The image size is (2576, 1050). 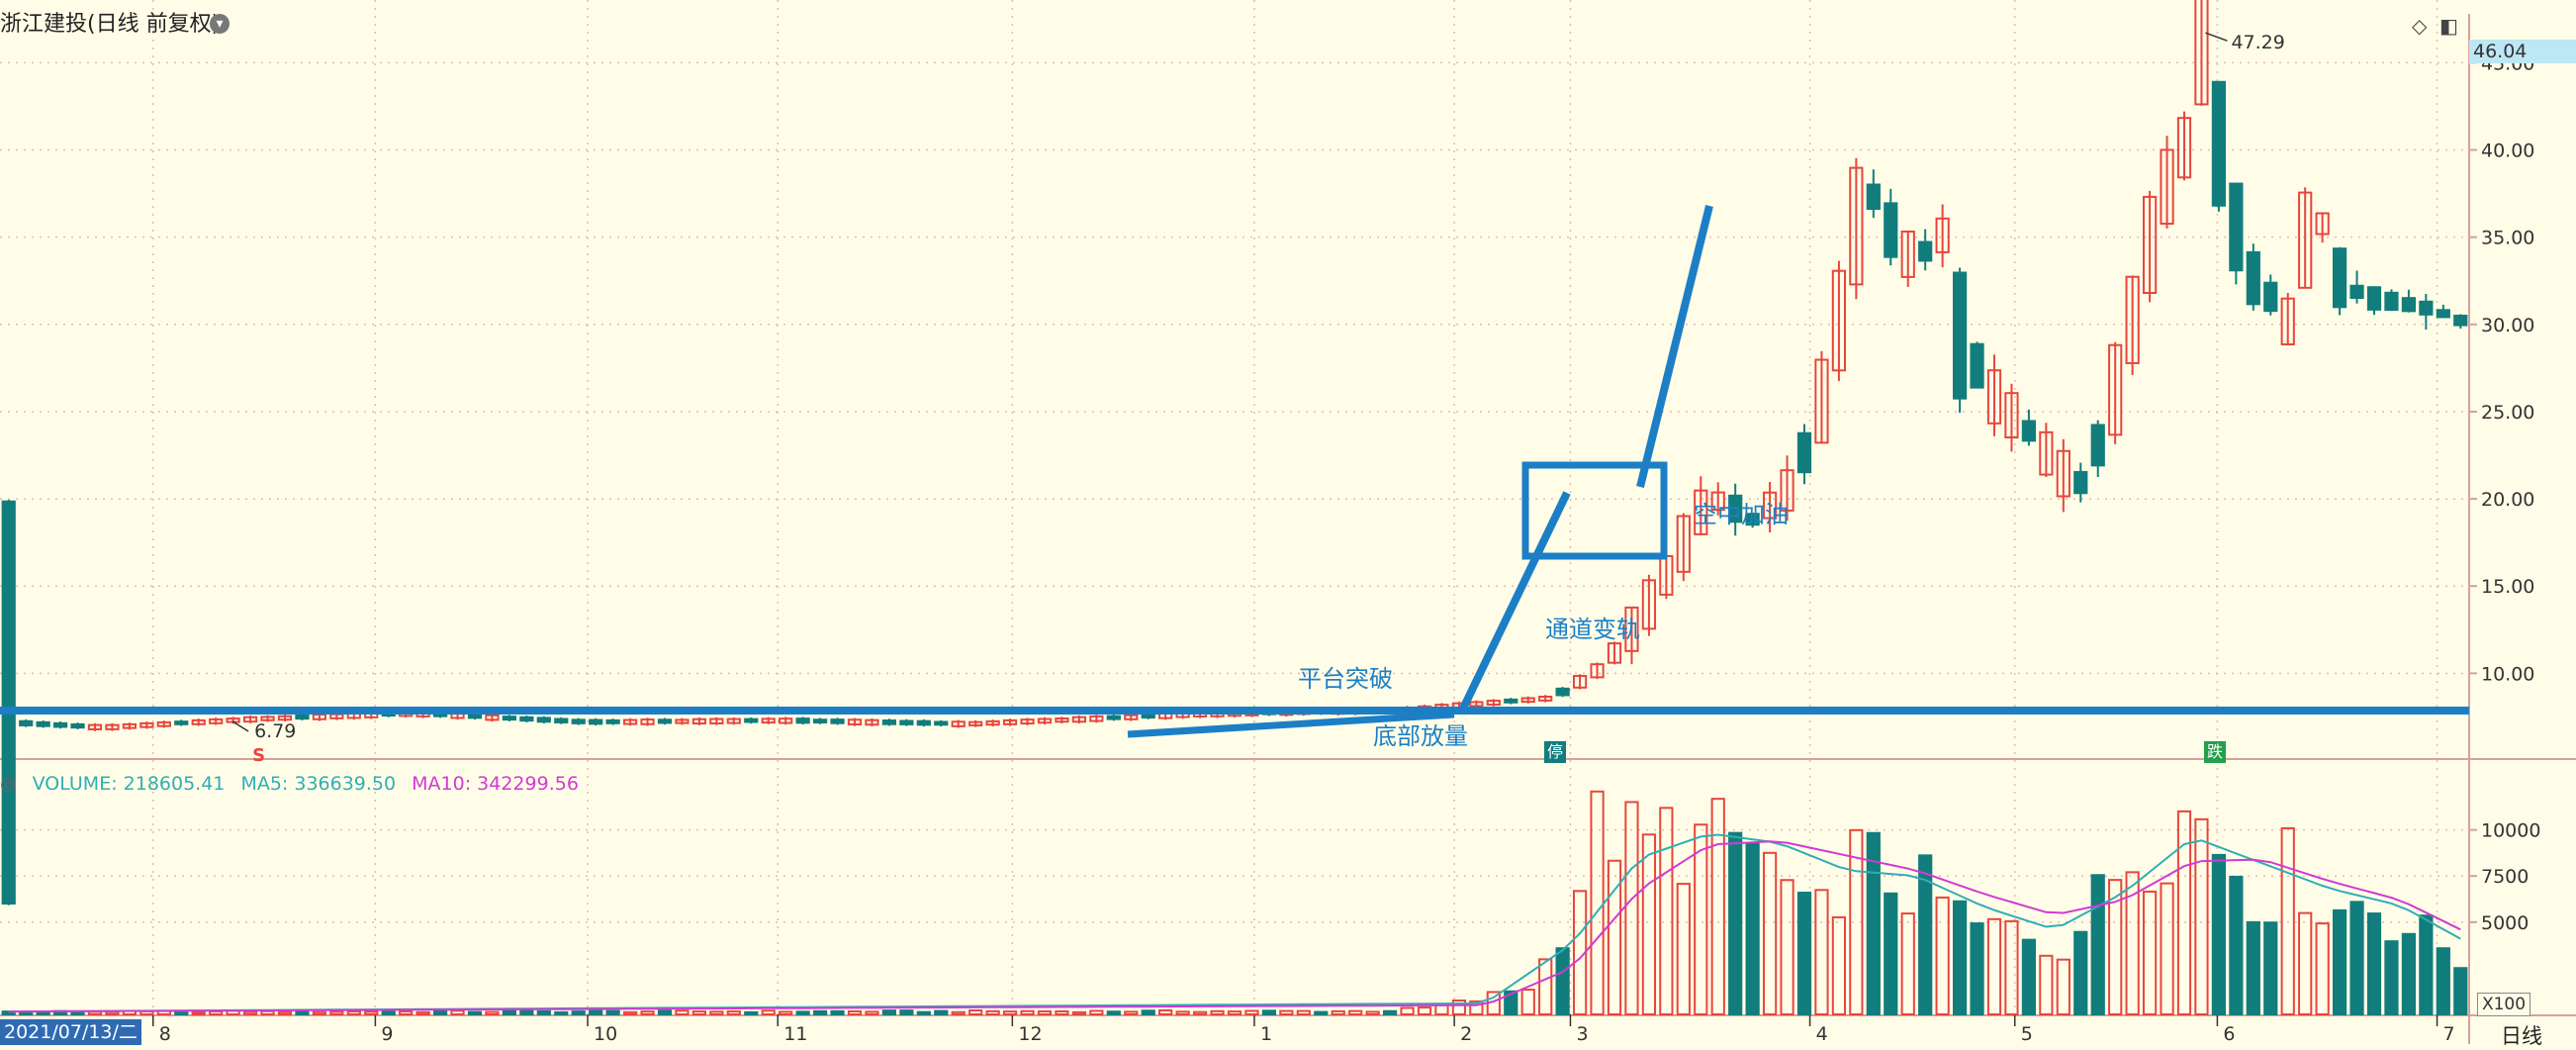 What do you see at coordinates (2215, 752) in the screenshot?
I see `limit-down-marker: 跌` at bounding box center [2215, 752].